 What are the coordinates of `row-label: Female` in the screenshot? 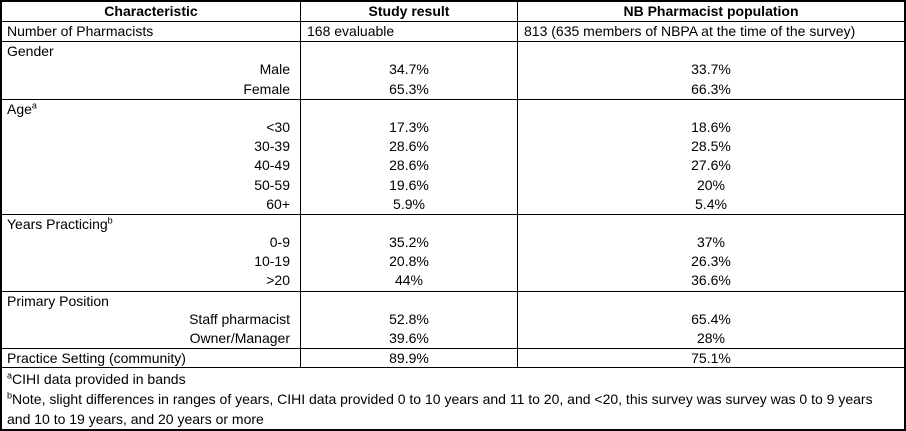 It's located at (266, 88).